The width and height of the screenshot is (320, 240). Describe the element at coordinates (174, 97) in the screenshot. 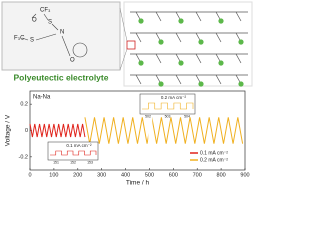

I see `inset-label: 0.2 mA cm⁻²` at that location.